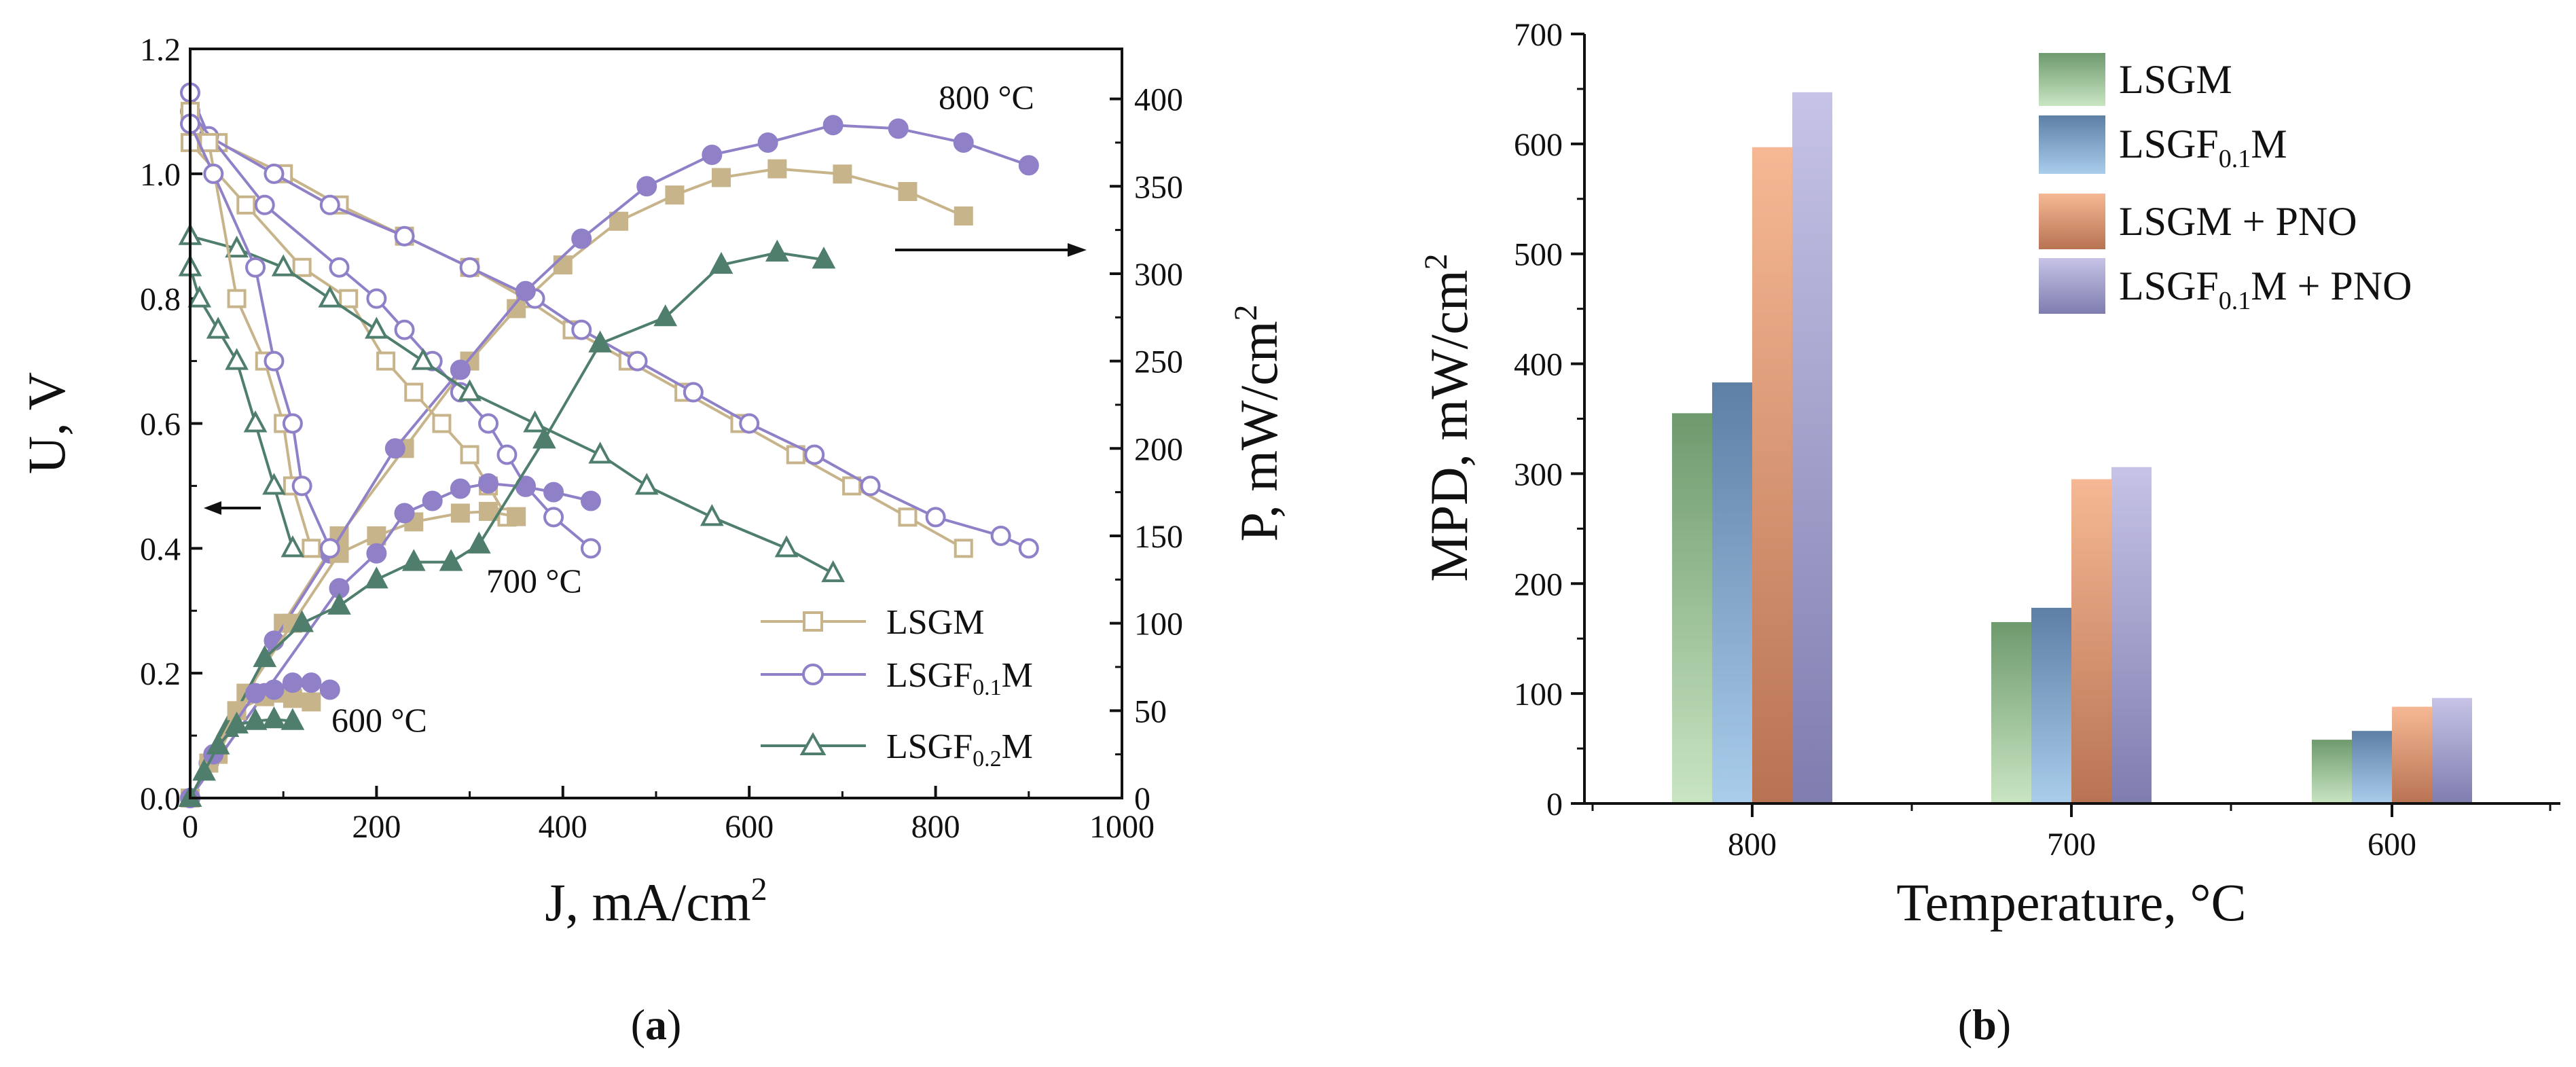  Describe the element at coordinates (1538, 694) in the screenshot. I see `y-tick-label: 100` at that location.